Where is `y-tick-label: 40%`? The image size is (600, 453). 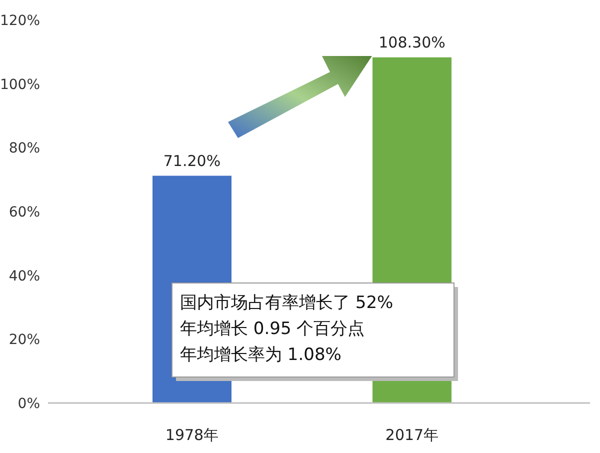
y-tick-label: 40% is located at coordinates (24, 276).